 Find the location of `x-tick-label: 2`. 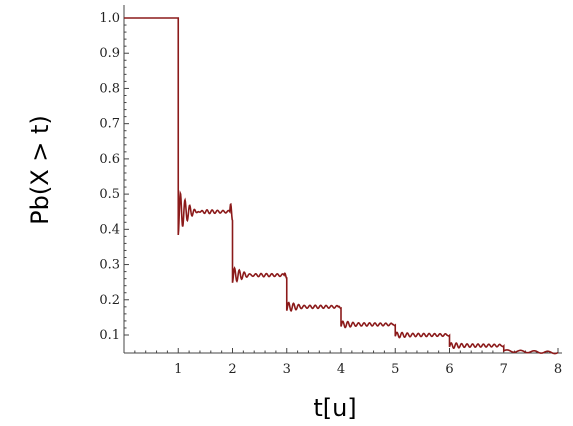

x-tick-label: 2 is located at coordinates (232, 369).